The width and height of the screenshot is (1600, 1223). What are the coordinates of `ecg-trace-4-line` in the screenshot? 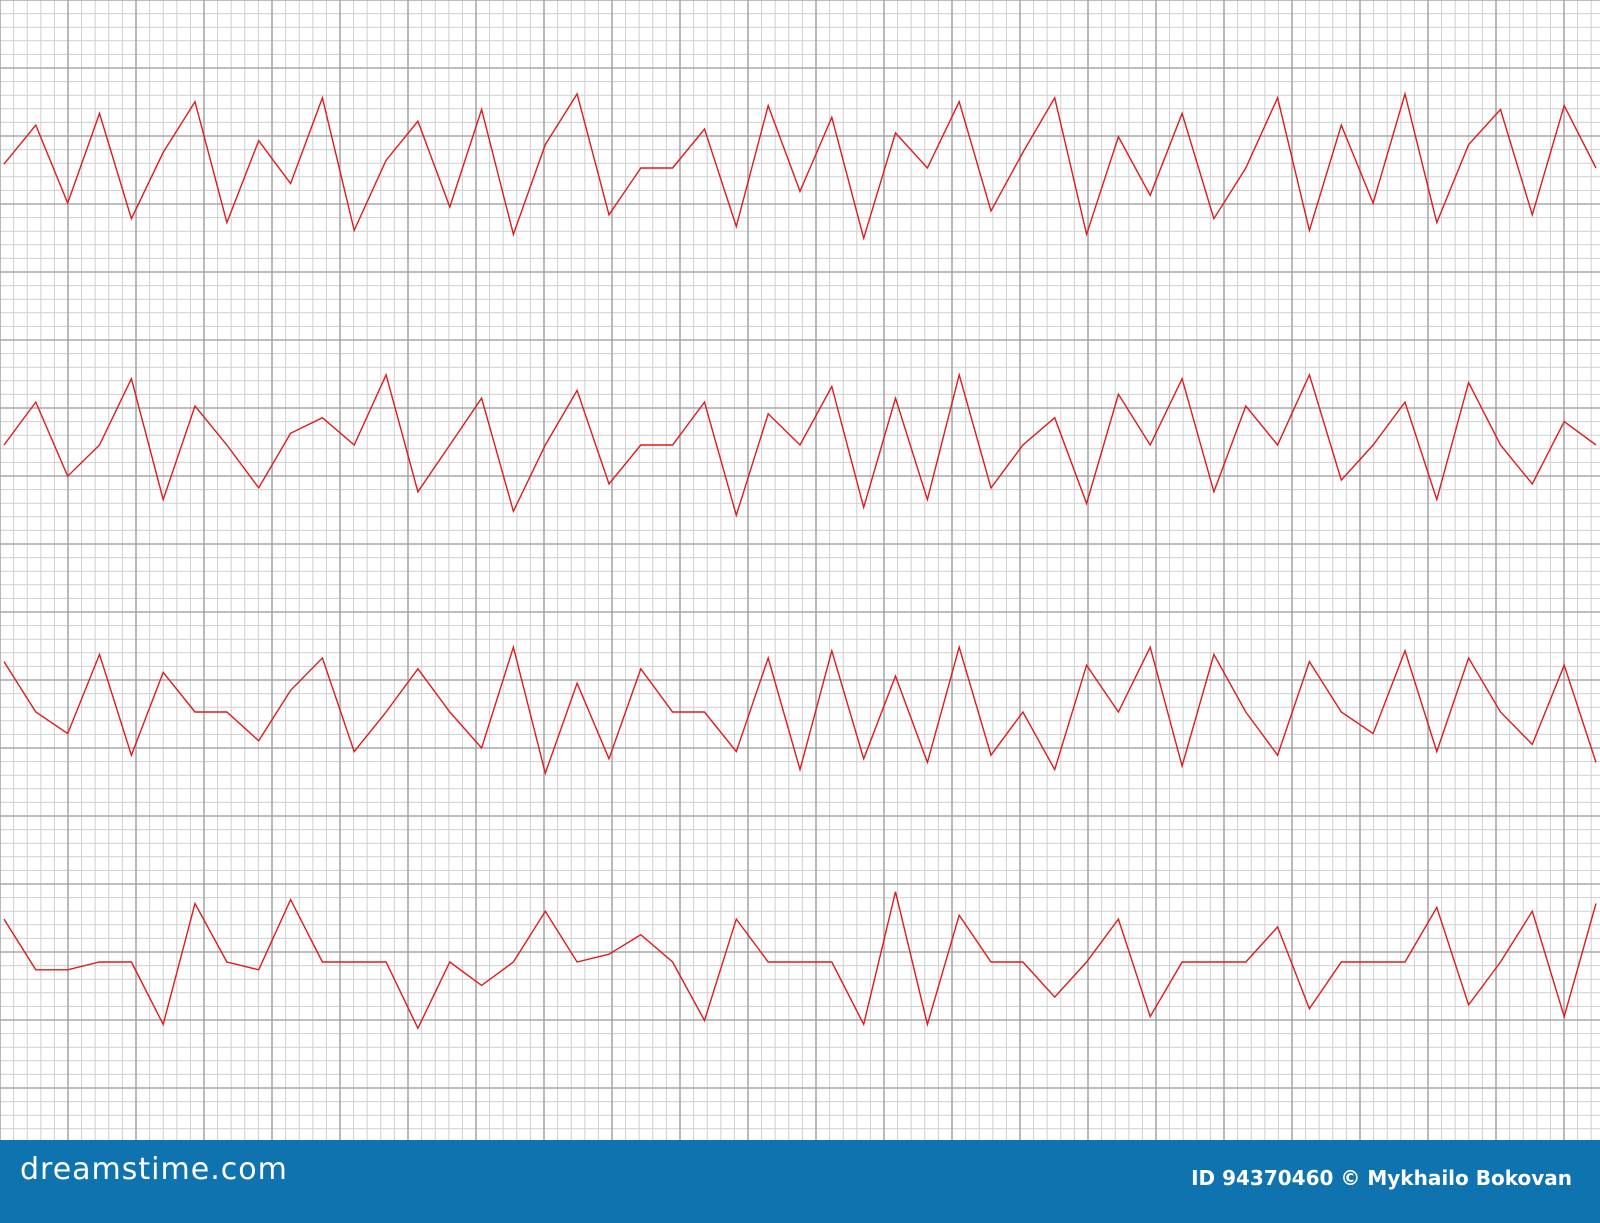 It's located at (800, 960).